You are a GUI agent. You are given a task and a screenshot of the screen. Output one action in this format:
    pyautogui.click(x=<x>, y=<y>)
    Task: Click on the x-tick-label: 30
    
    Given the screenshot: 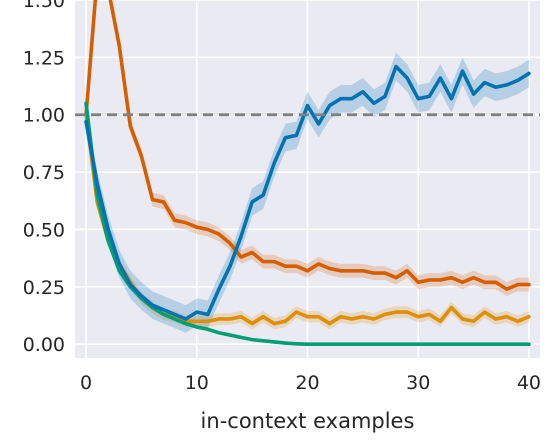 What is the action you would take?
    pyautogui.click(x=418, y=383)
    